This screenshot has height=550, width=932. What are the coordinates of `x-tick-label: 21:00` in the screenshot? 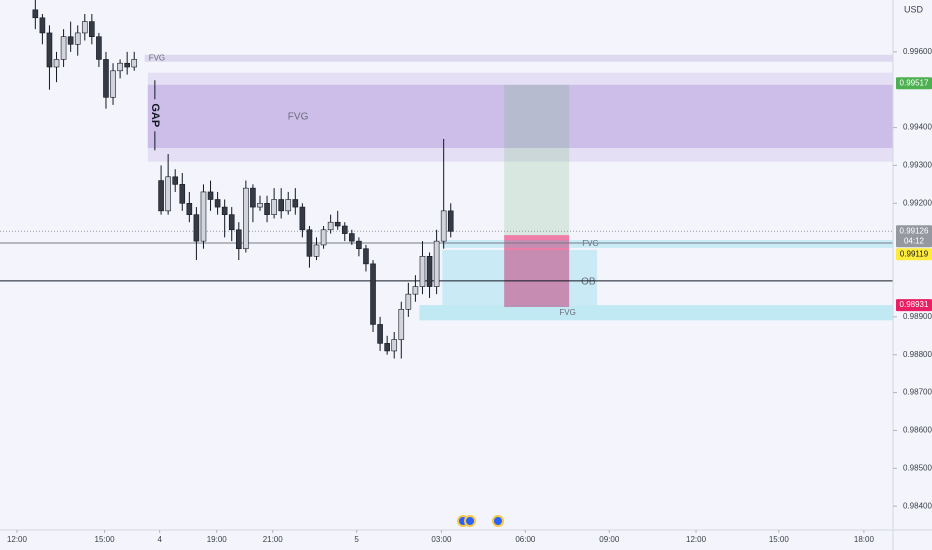 It's located at (273, 539).